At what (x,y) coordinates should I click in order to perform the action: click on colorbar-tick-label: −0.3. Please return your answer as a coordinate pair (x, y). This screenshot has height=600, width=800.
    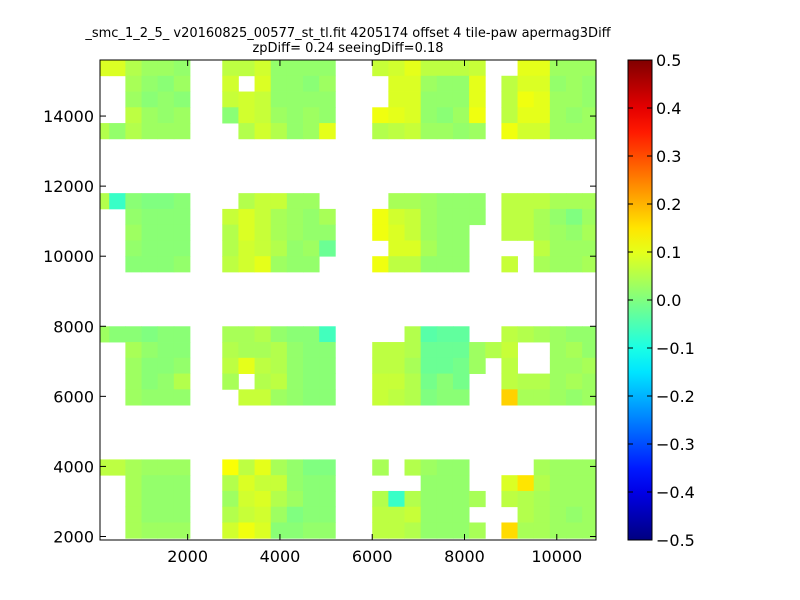
    Looking at the image, I should click on (675, 444).